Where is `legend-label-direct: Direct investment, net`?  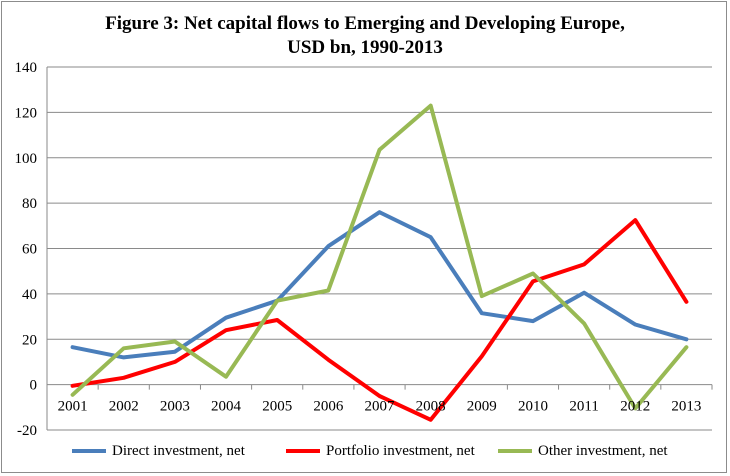
legend-label-direct: Direct investment, net is located at coordinates (178, 450).